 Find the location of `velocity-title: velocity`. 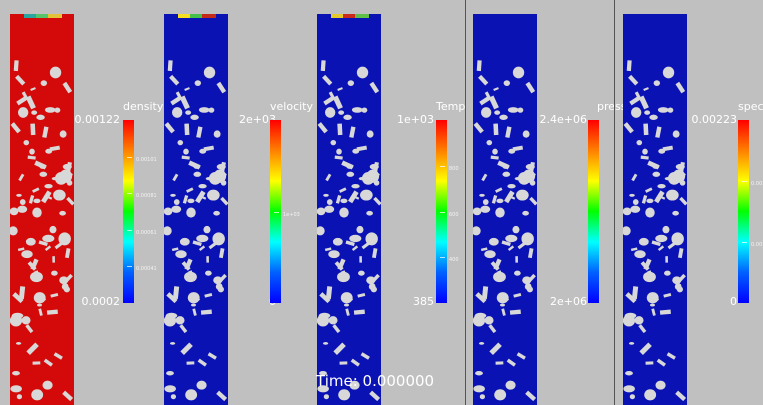

velocity-title: velocity is located at coordinates (291, 106).